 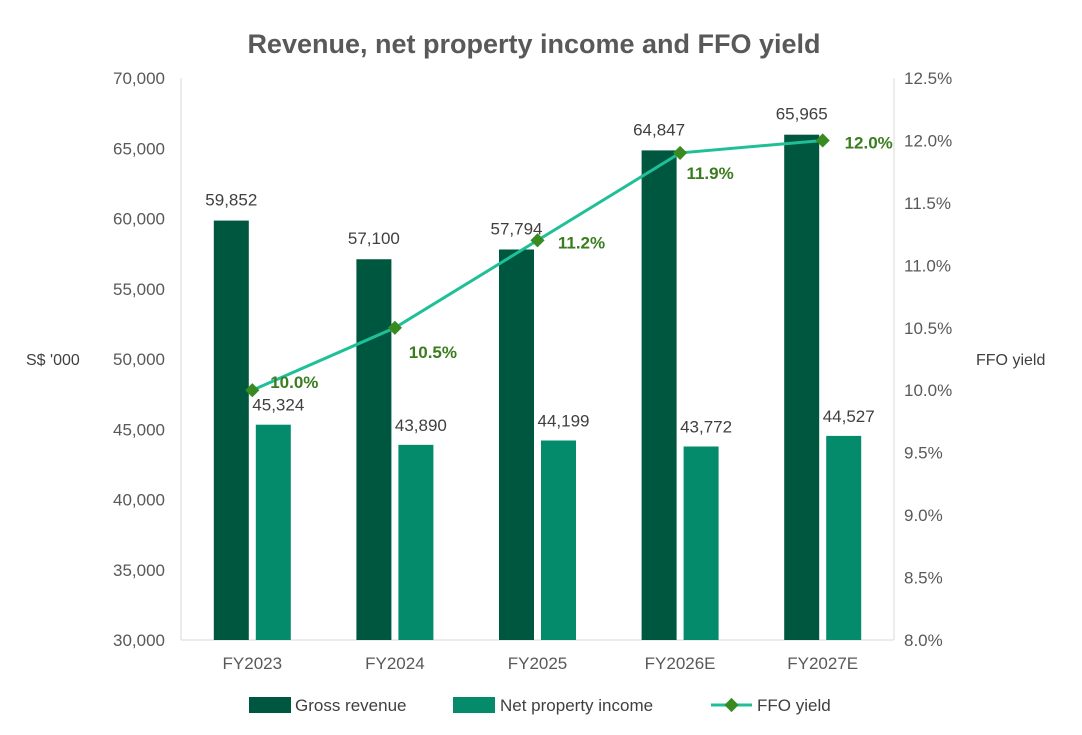 I want to click on legend-label-ffo-yield: FFO yield, so click(x=794, y=705).